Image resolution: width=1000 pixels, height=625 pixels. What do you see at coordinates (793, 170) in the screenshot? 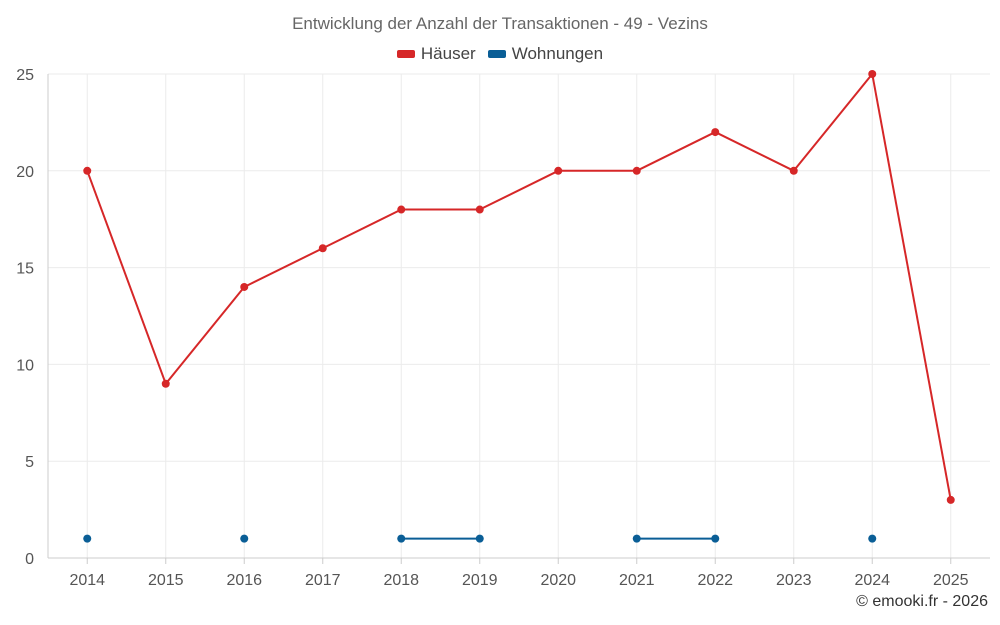
I see `data-point-haeuser-2023` at bounding box center [793, 170].